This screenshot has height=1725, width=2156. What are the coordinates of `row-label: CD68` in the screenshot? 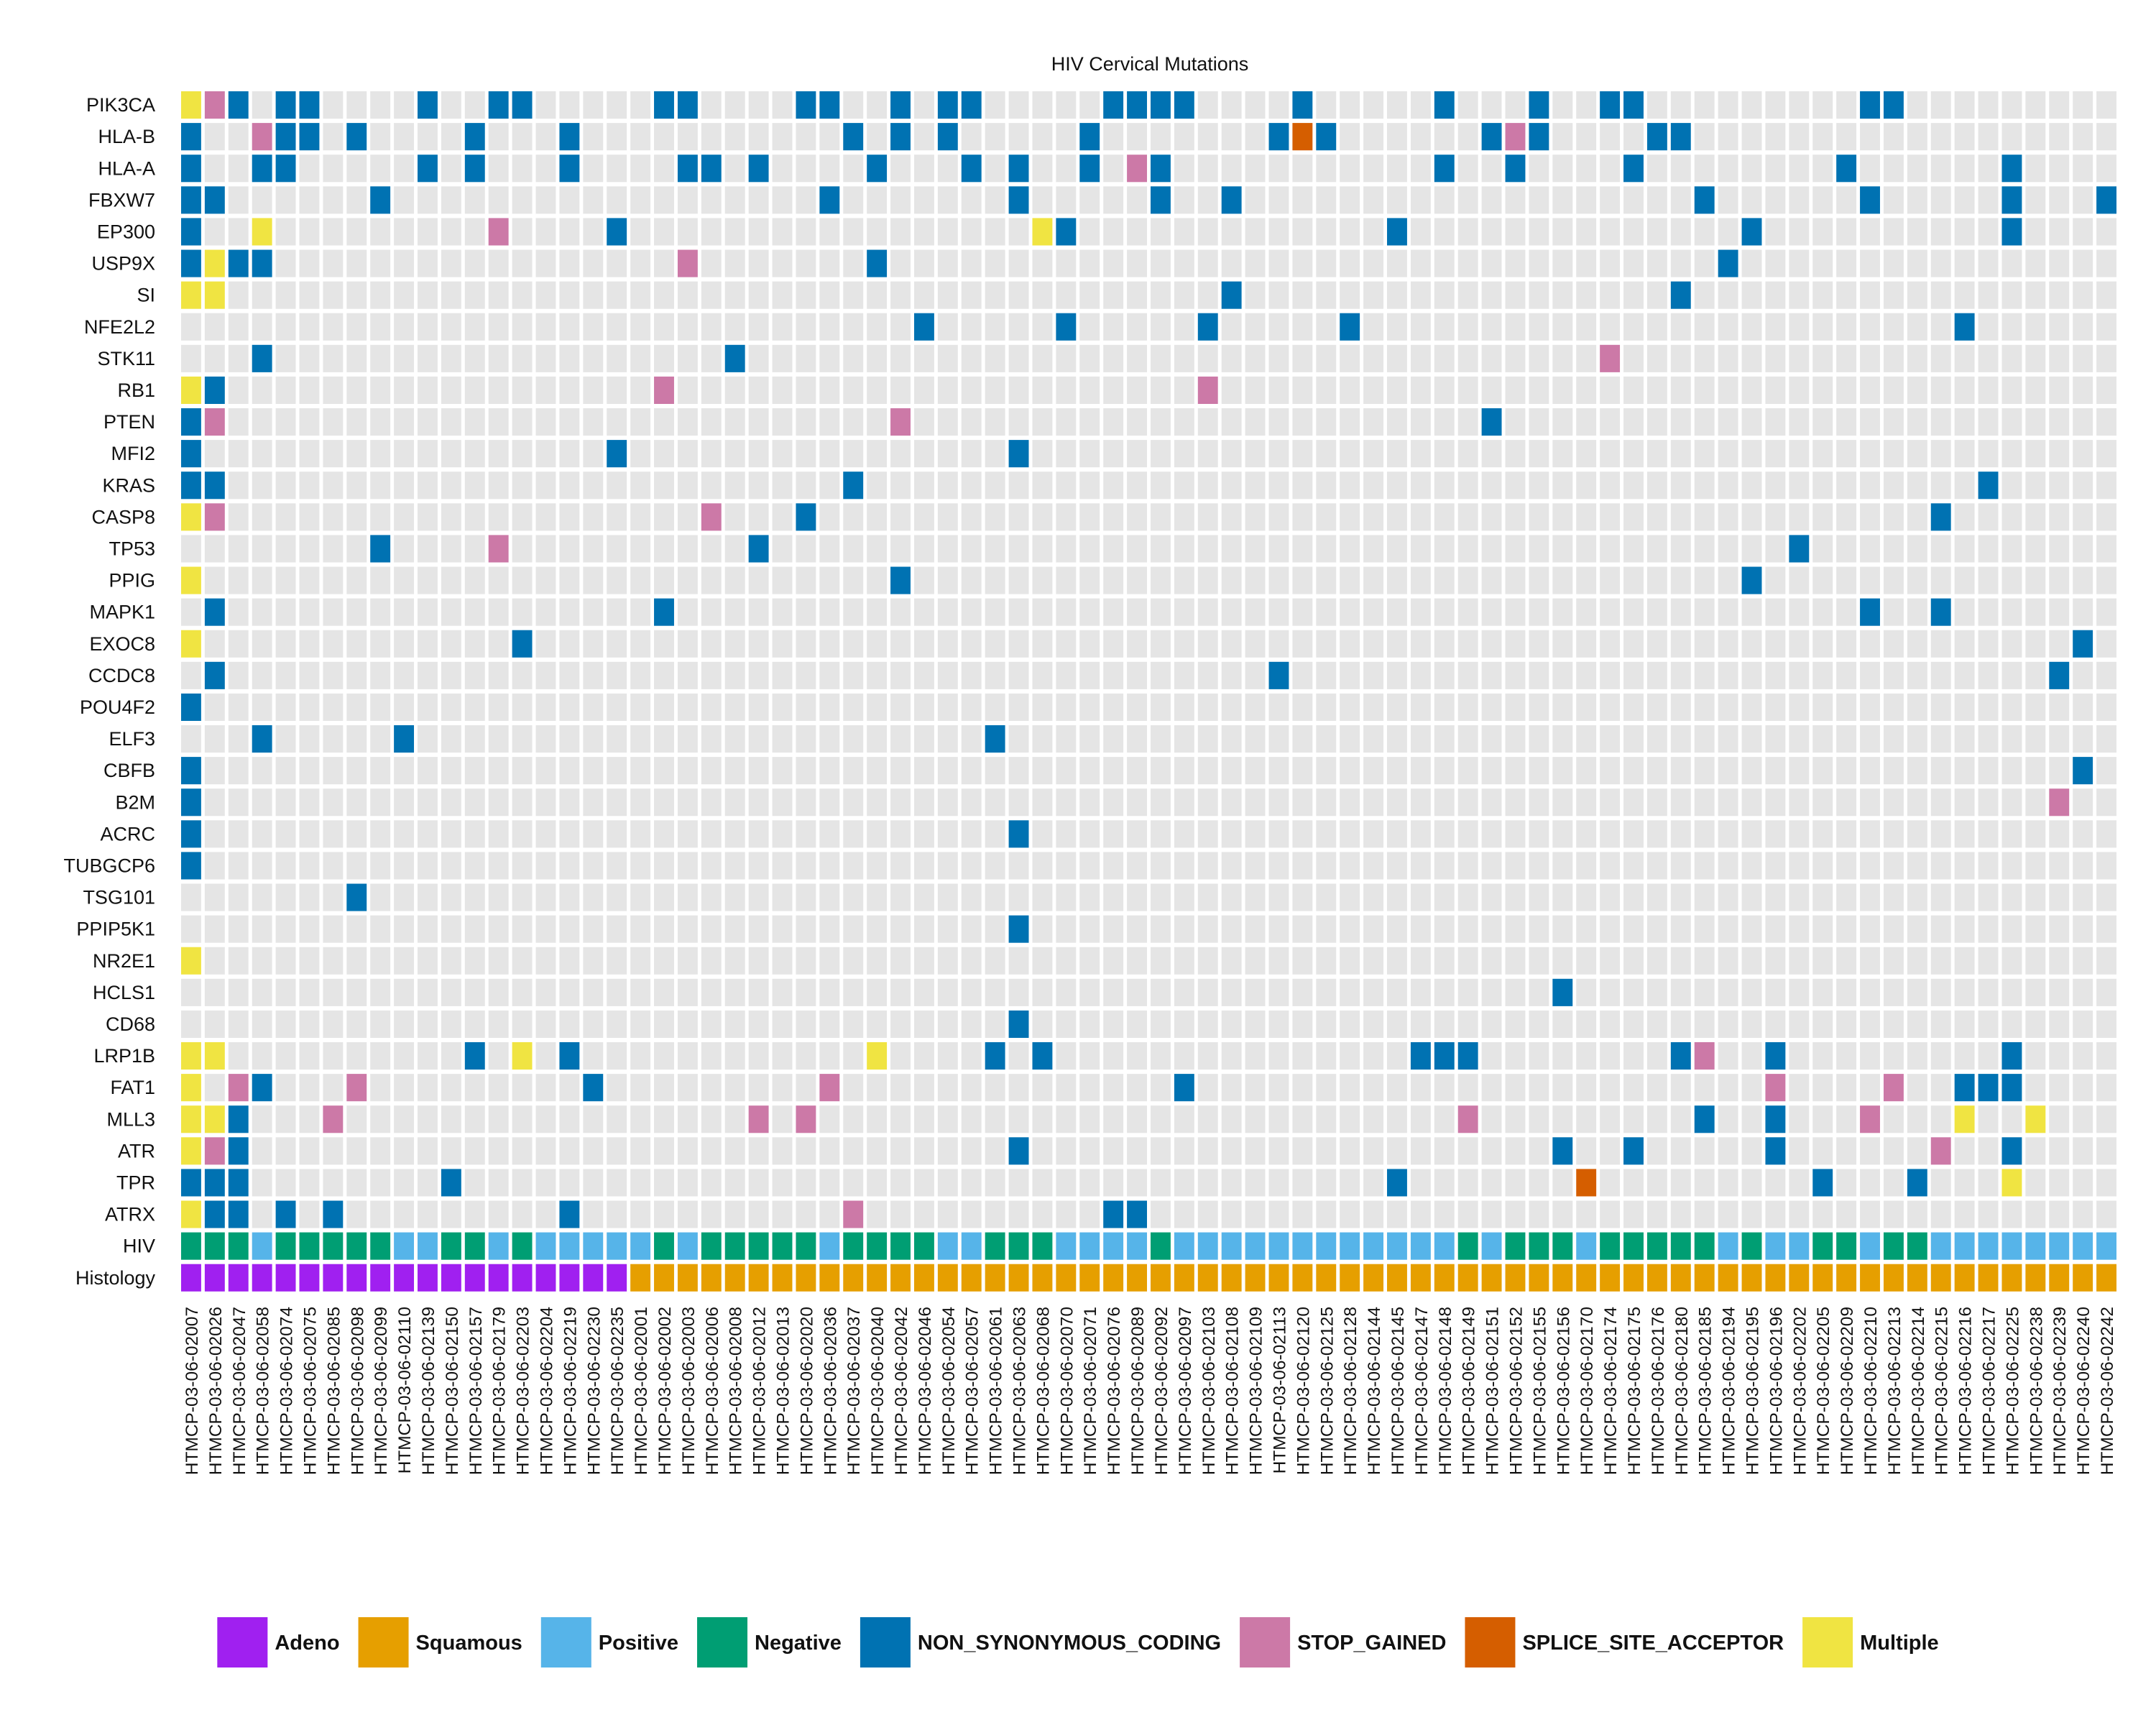 It's located at (130, 1024).